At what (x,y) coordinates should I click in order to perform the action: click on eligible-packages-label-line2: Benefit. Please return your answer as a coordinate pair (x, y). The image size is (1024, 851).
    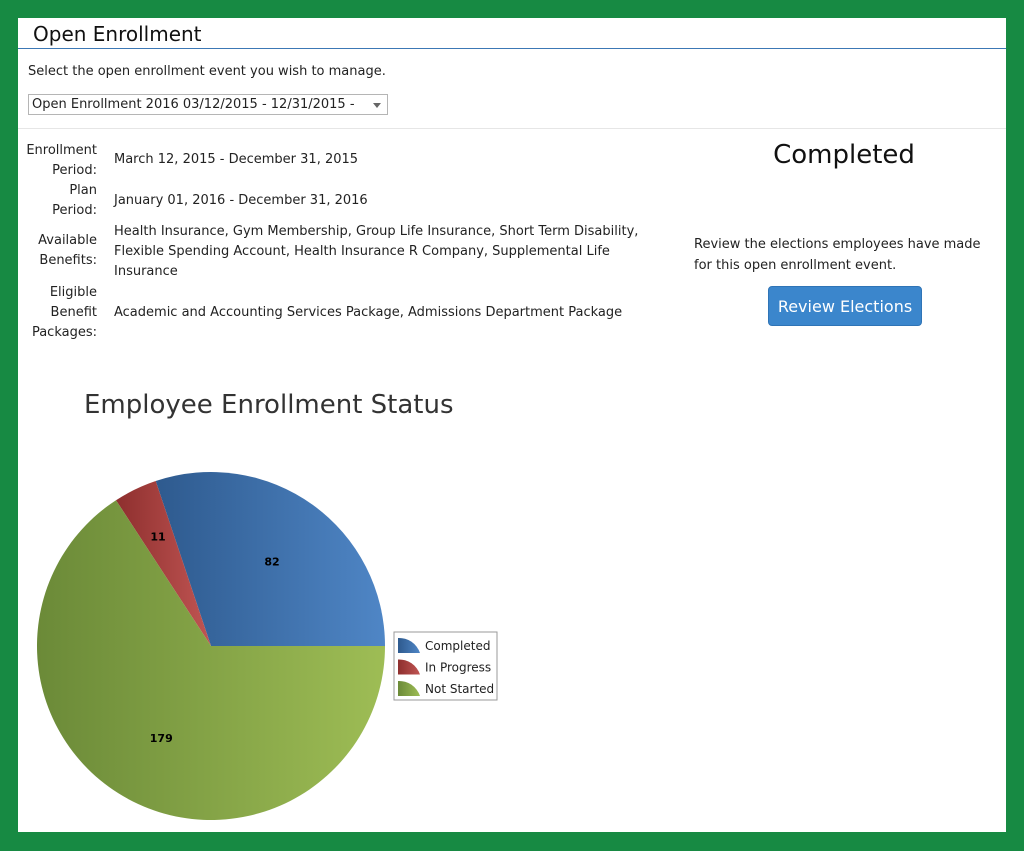
    Looking at the image, I should click on (73, 312).